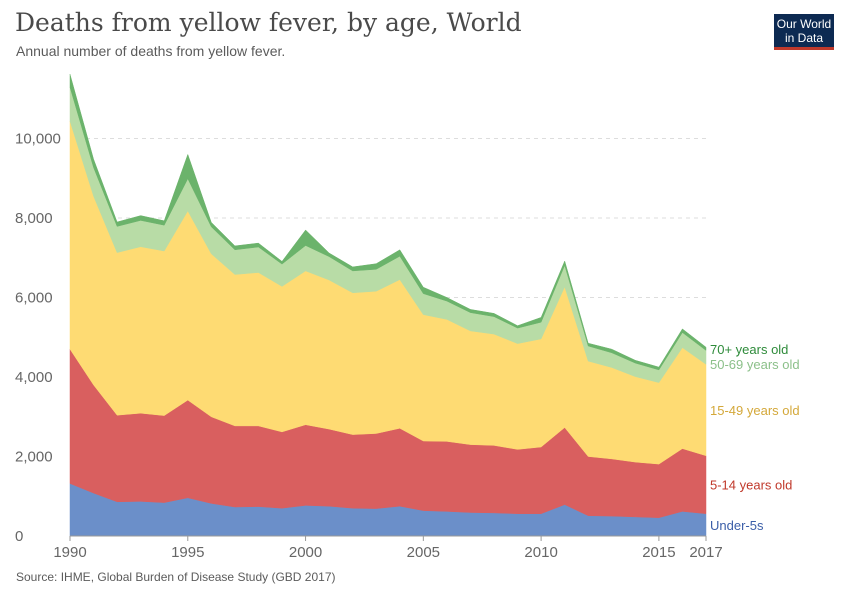  What do you see at coordinates (755, 364) in the screenshot?
I see `legend-label: 50-69 years old` at bounding box center [755, 364].